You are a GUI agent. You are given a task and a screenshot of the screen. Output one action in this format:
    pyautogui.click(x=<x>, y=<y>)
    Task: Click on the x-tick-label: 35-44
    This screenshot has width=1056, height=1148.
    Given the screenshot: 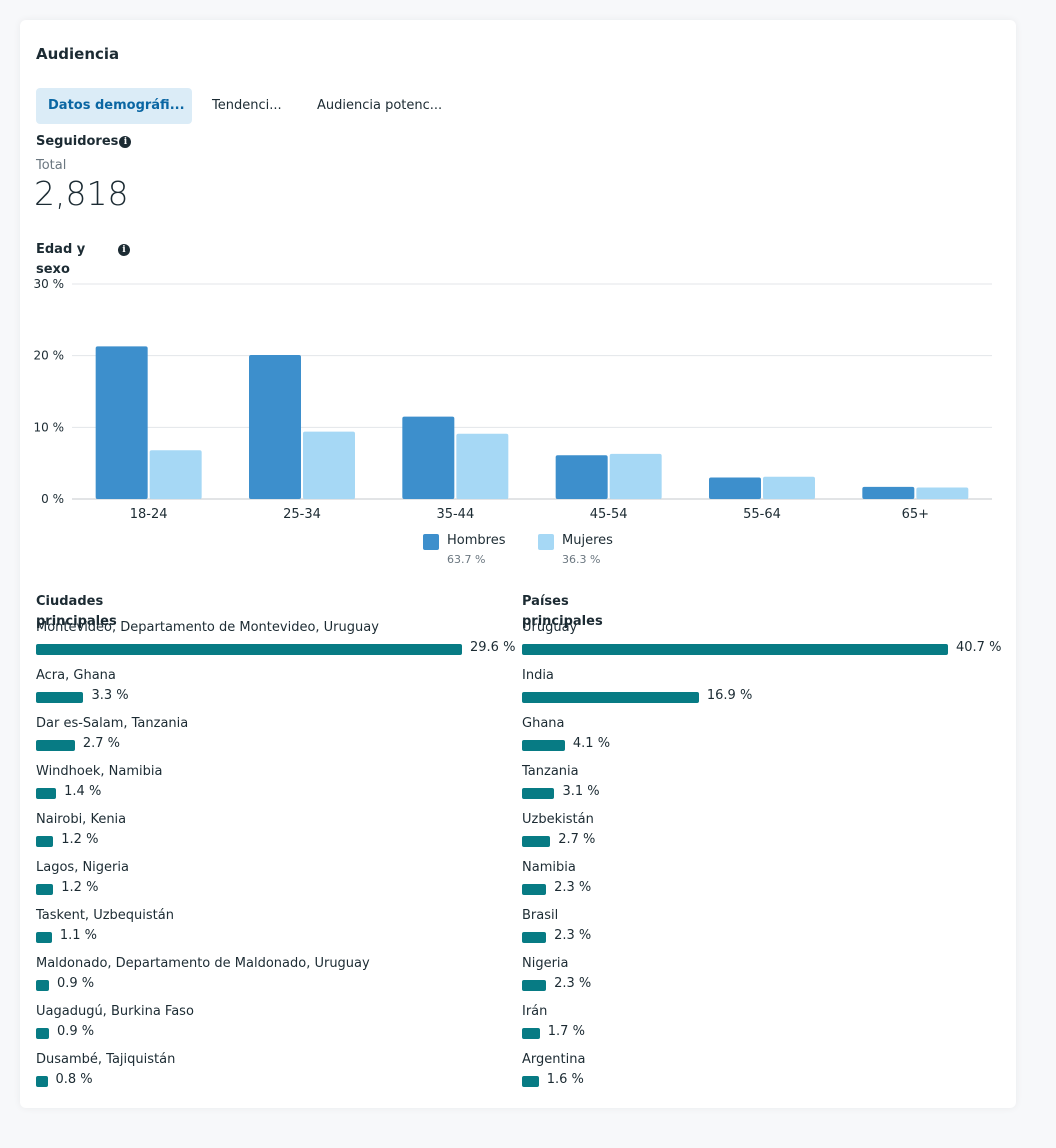 What is the action you would take?
    pyautogui.click(x=455, y=513)
    